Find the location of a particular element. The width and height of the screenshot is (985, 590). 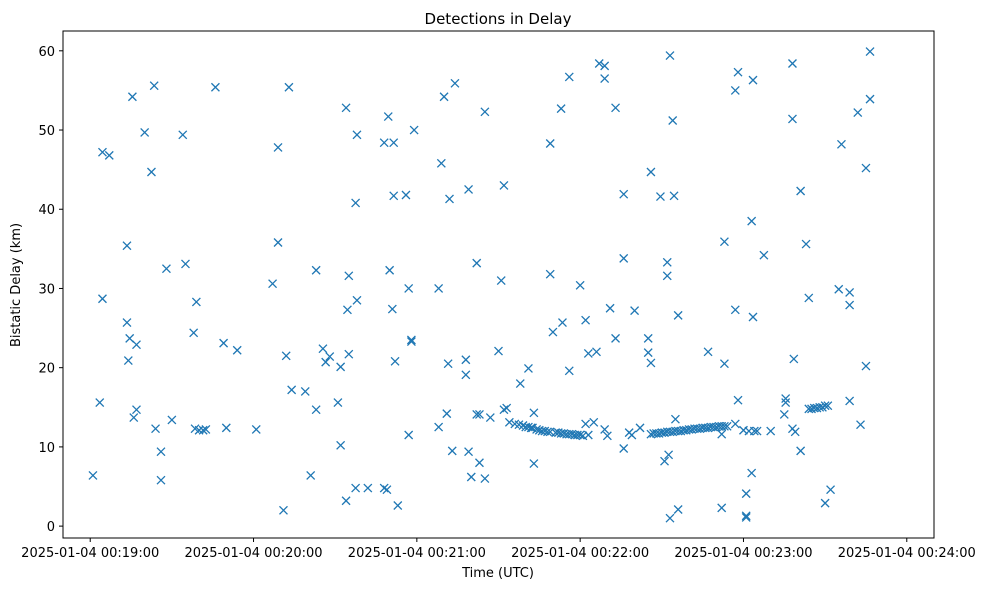

y-tick-label: 0 is located at coordinates (51, 527).